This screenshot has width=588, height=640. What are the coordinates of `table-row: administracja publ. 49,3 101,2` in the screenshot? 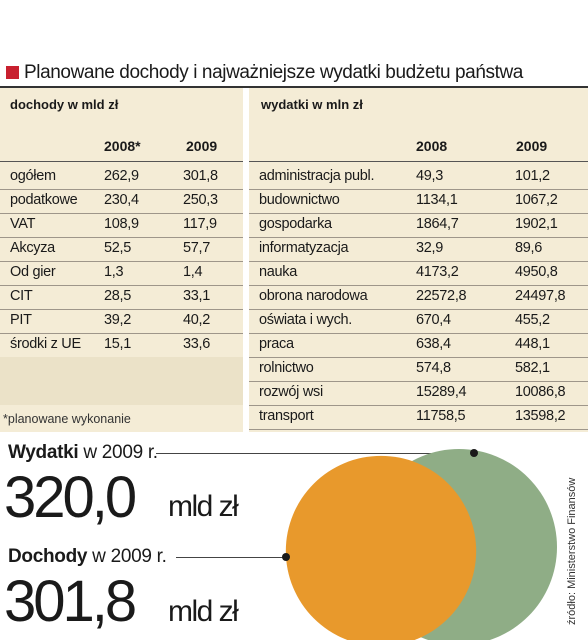 It's located at (418, 177).